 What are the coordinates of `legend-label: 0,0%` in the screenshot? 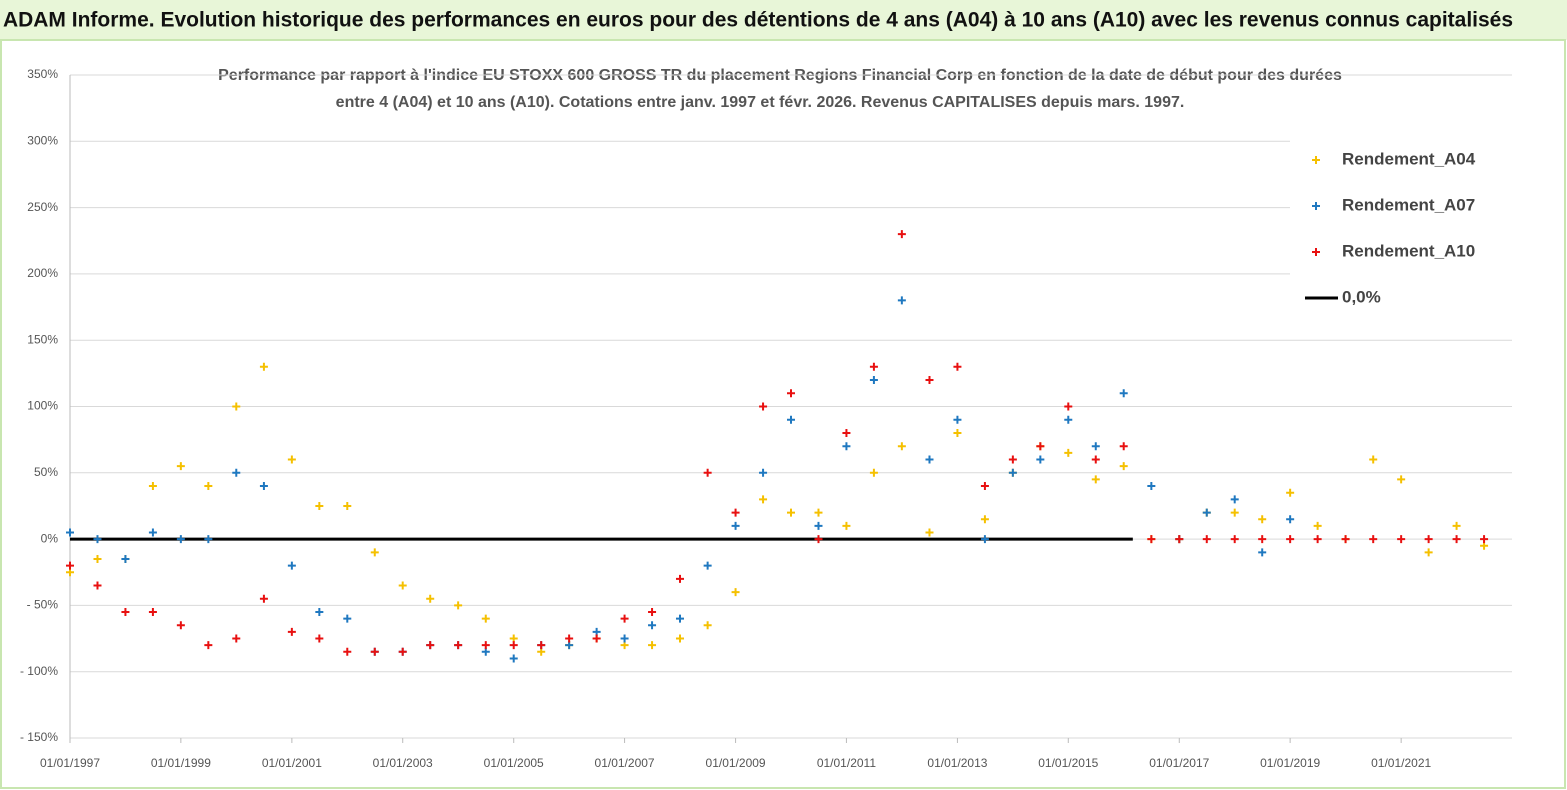 It's located at (1361, 296).